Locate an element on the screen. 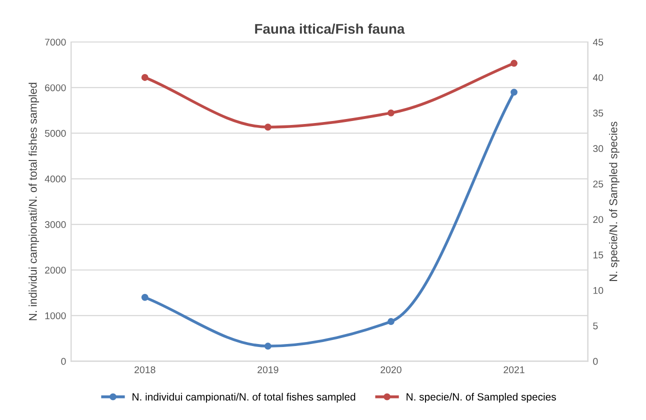  y2-tick-label: 30 is located at coordinates (598, 148).